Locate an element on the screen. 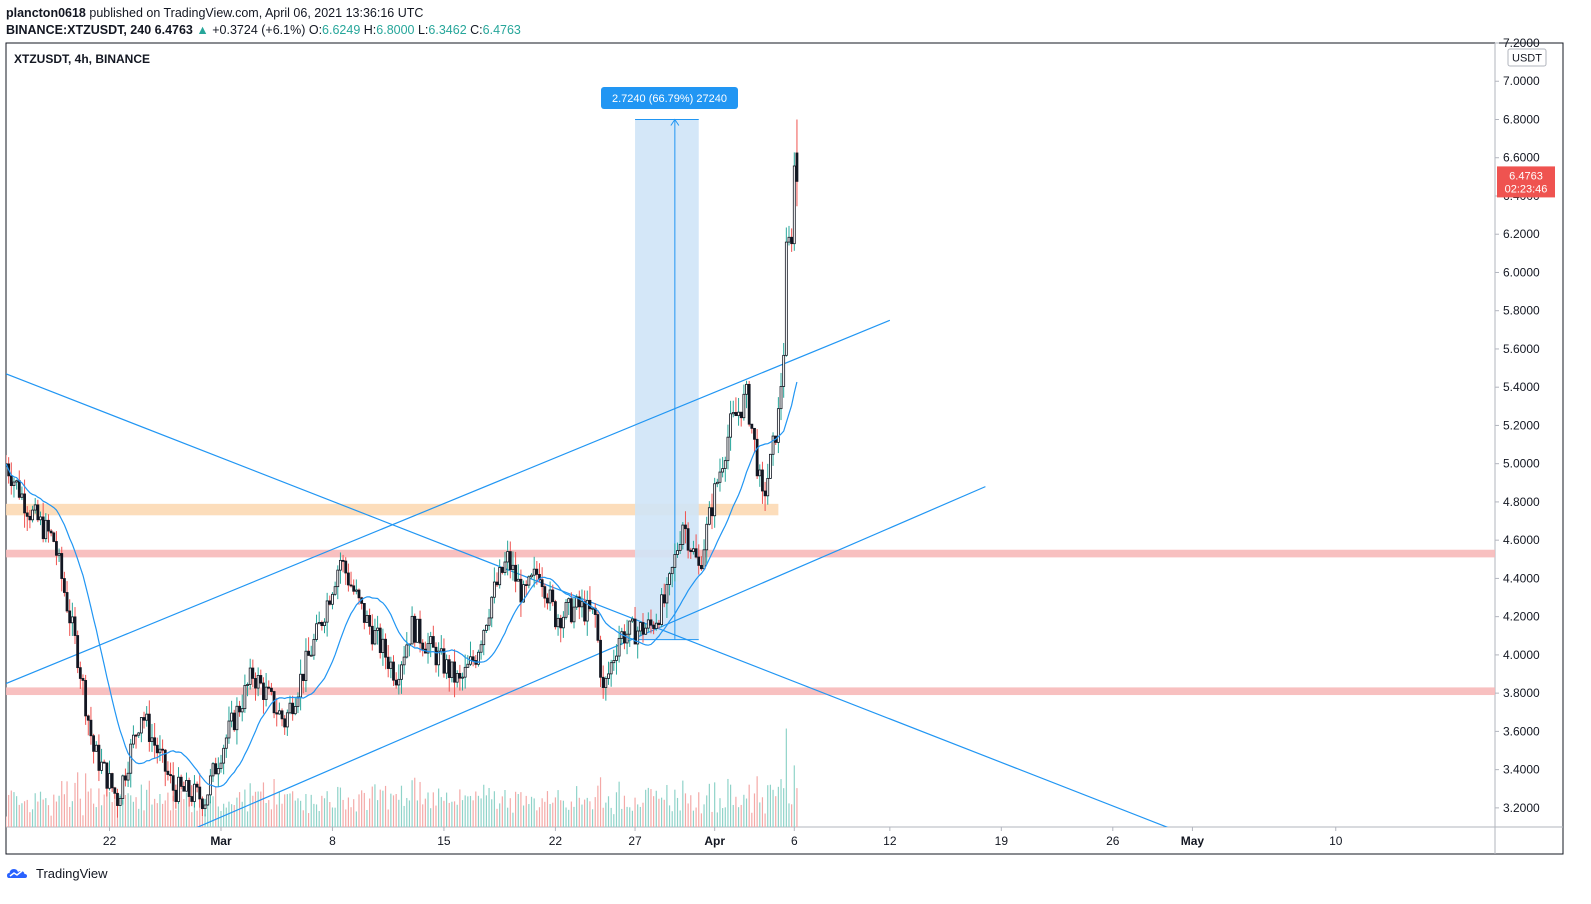  unit-badge: USDT is located at coordinates (1527, 57).